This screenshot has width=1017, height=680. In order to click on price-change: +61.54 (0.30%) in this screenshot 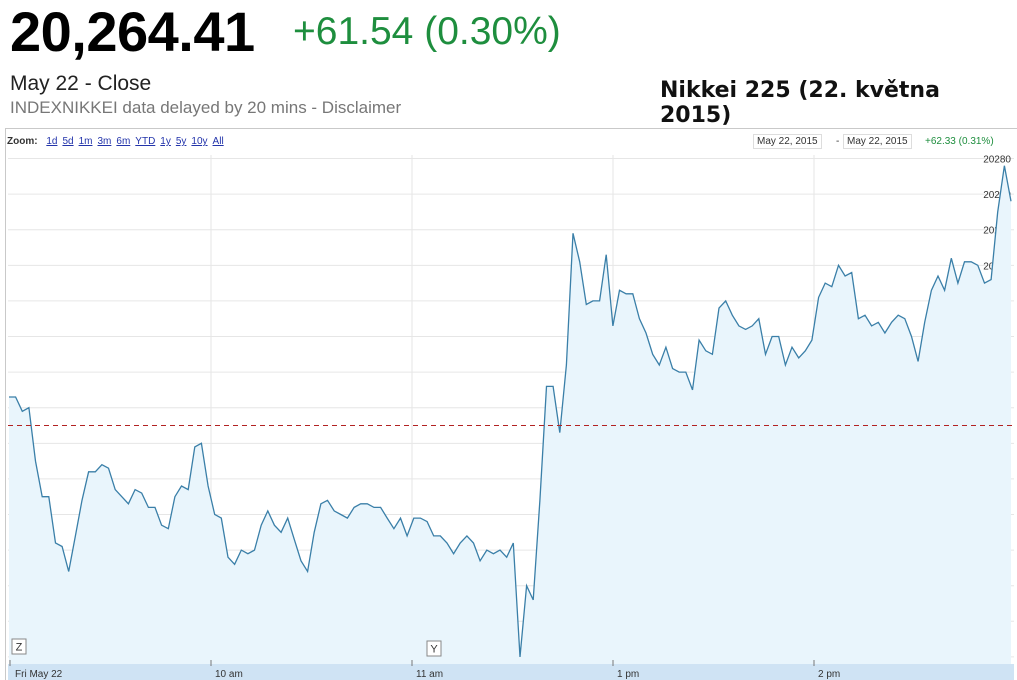, I will do `click(427, 31)`.